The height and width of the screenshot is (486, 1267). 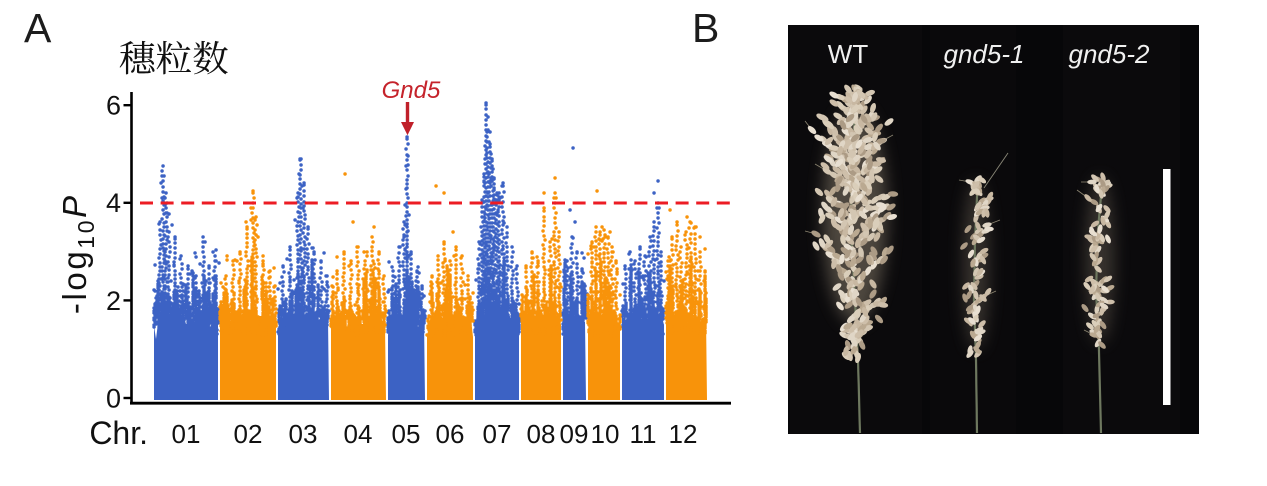 I want to click on svg-text: WT, so click(x=848, y=54).